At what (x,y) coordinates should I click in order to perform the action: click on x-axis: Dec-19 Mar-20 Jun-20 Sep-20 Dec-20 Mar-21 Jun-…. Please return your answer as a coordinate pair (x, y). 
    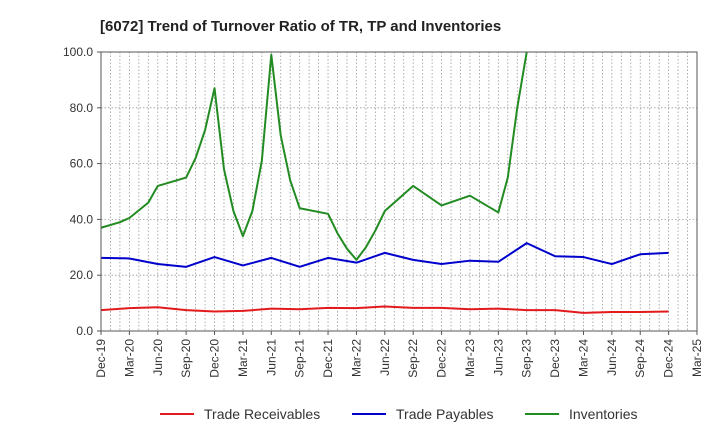
    Looking at the image, I should click on (399, 354).